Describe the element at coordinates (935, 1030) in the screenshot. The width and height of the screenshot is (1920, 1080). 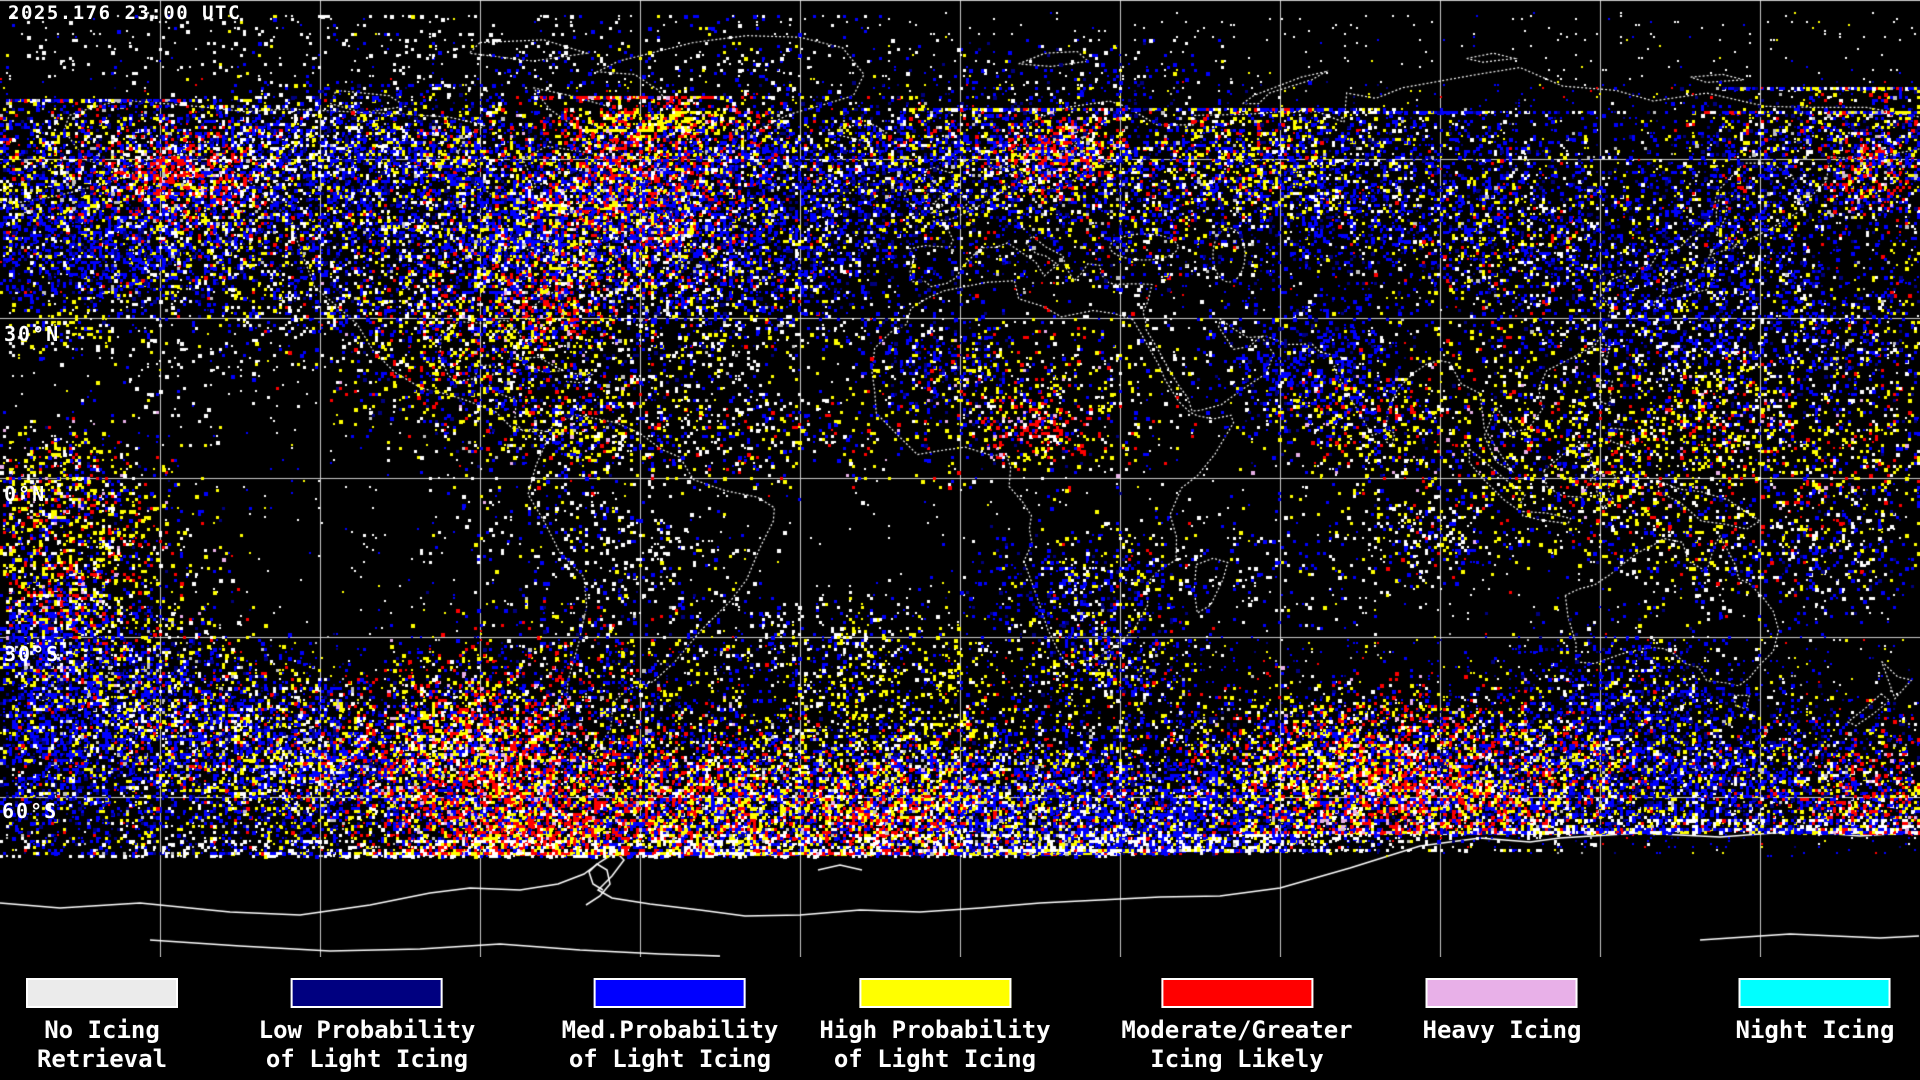
I see `legend-label-line1: High Probability` at that location.